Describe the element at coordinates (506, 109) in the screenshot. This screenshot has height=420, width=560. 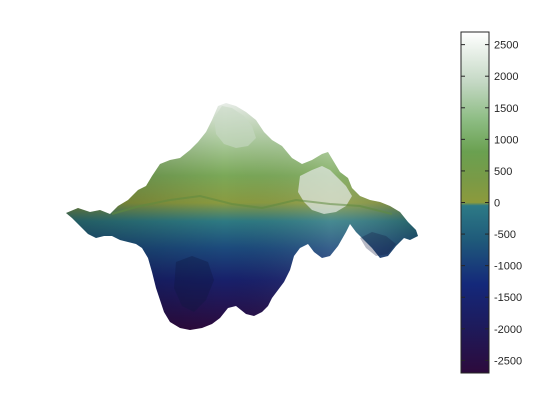
I see `colorbar-tick-label: 1500` at that location.